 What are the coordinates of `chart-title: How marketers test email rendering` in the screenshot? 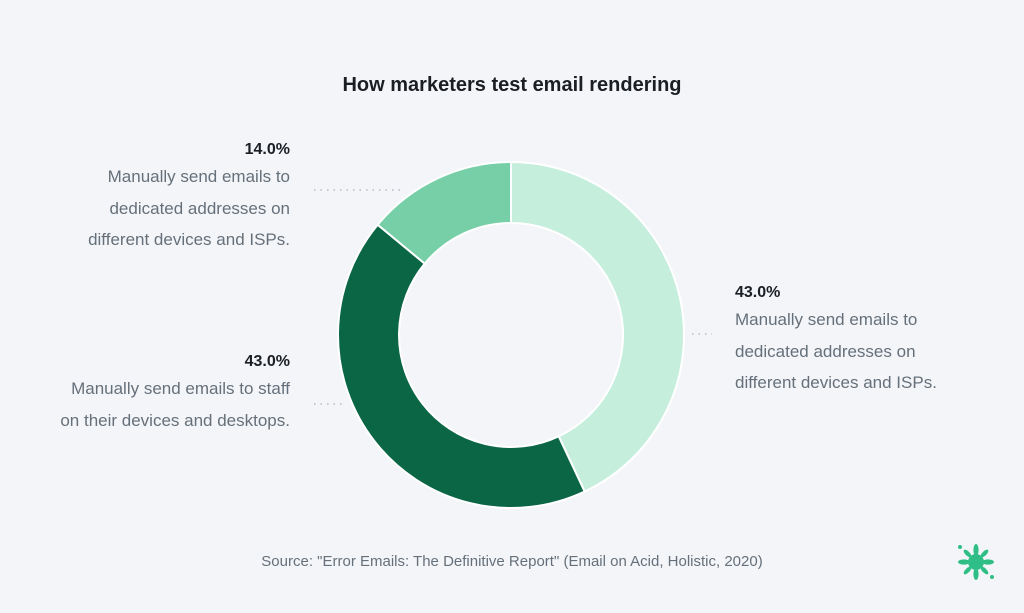 It's located at (512, 85).